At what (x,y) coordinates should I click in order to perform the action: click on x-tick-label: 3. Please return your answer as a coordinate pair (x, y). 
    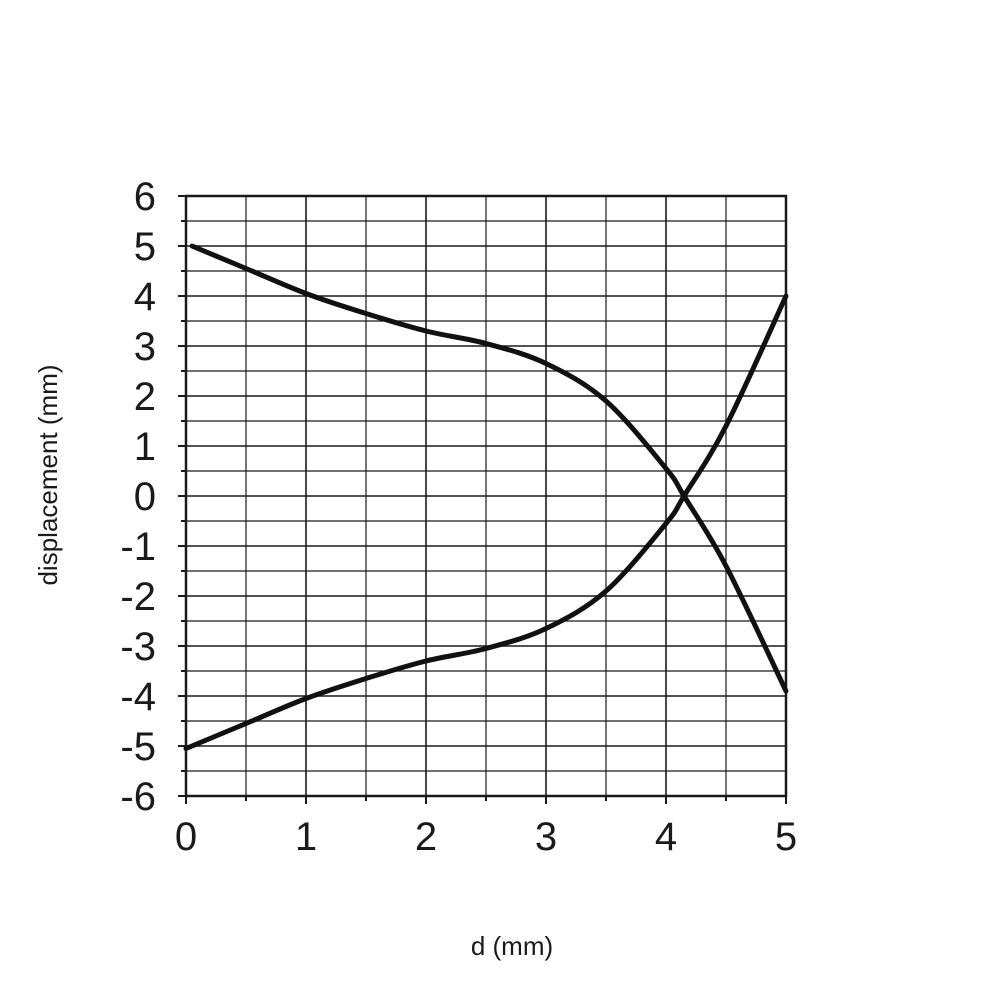
    Looking at the image, I should click on (546, 837).